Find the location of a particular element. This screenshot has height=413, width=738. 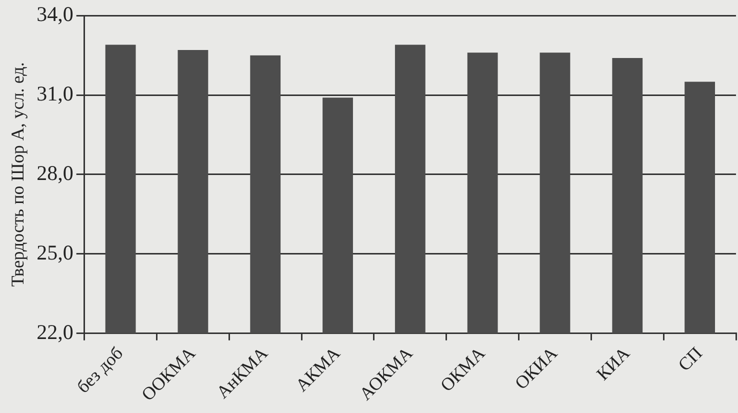

y-tick-label: 28,0 is located at coordinates (55, 172).